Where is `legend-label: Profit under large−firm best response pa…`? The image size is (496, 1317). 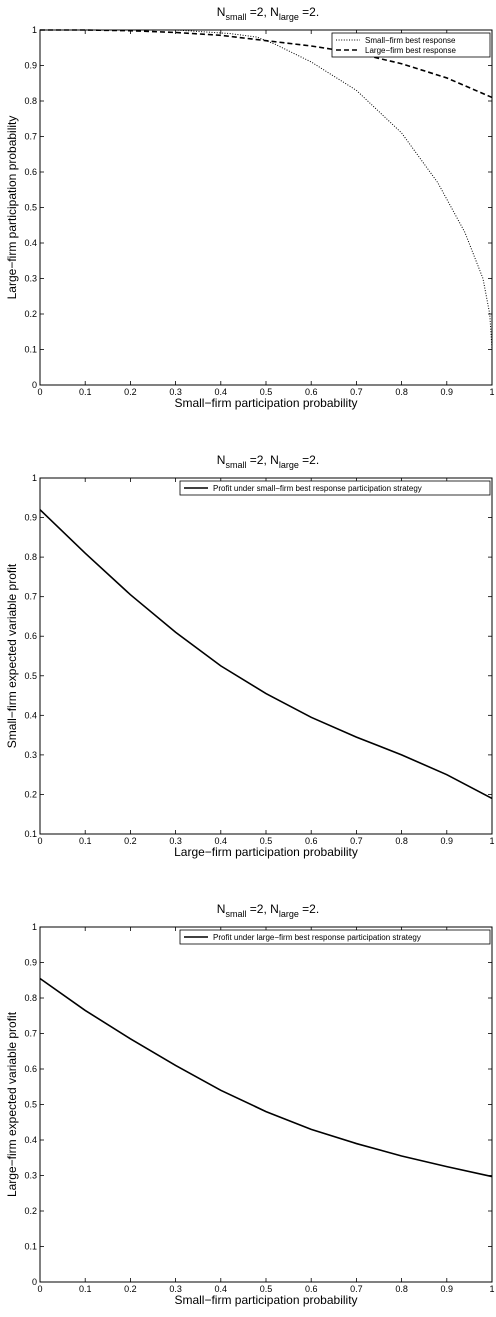
legend-label: Profit under large−firm best response pa… is located at coordinates (317, 937).